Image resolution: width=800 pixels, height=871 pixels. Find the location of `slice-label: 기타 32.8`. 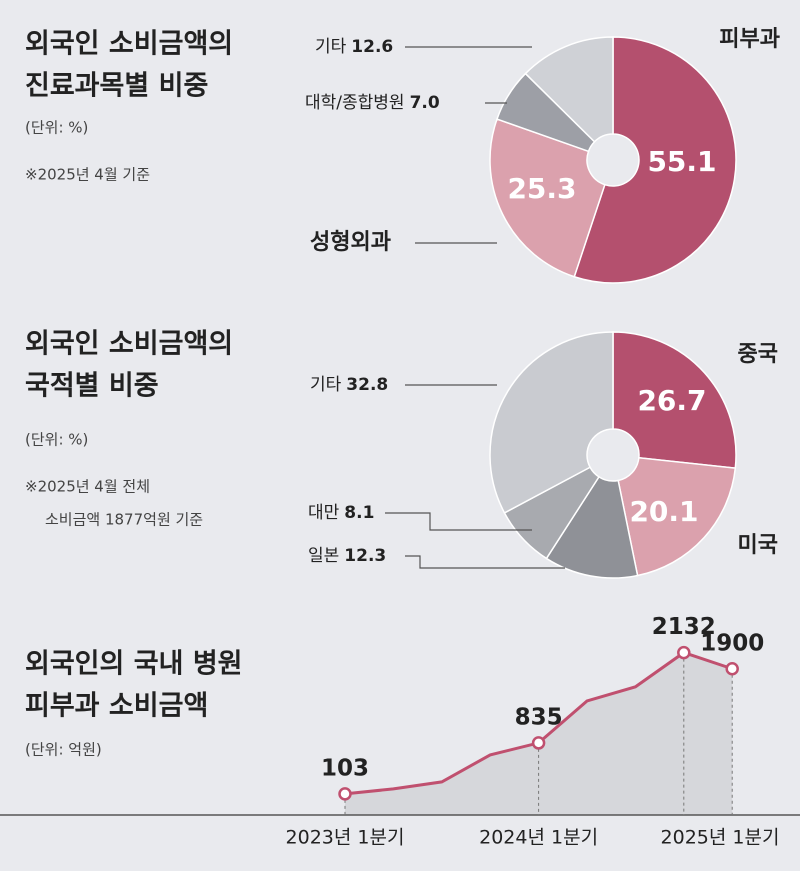

slice-label: 기타 32.8 is located at coordinates (349, 385).